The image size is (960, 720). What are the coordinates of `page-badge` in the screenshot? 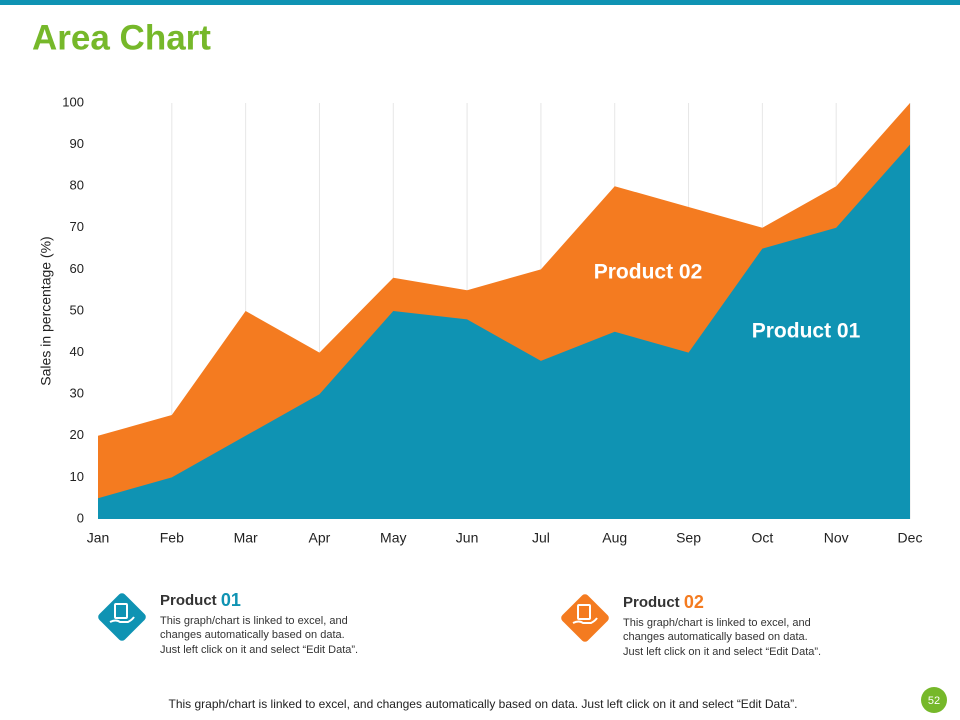 It's located at (934, 700).